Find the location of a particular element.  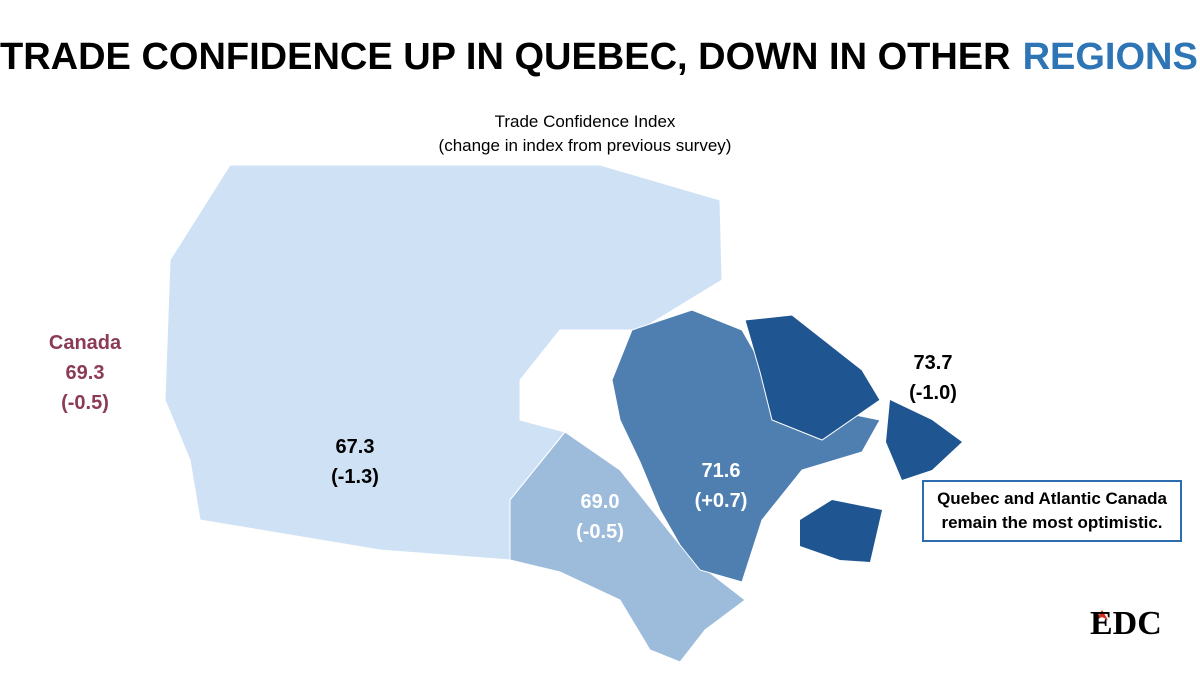

region-value: 69.0 is located at coordinates (600, 502).